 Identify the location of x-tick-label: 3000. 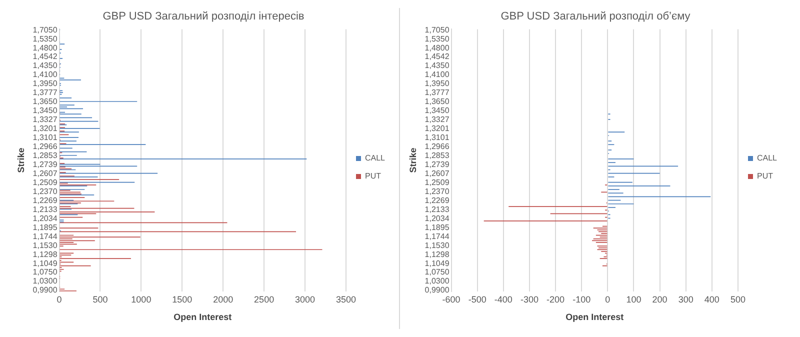
(305, 299).